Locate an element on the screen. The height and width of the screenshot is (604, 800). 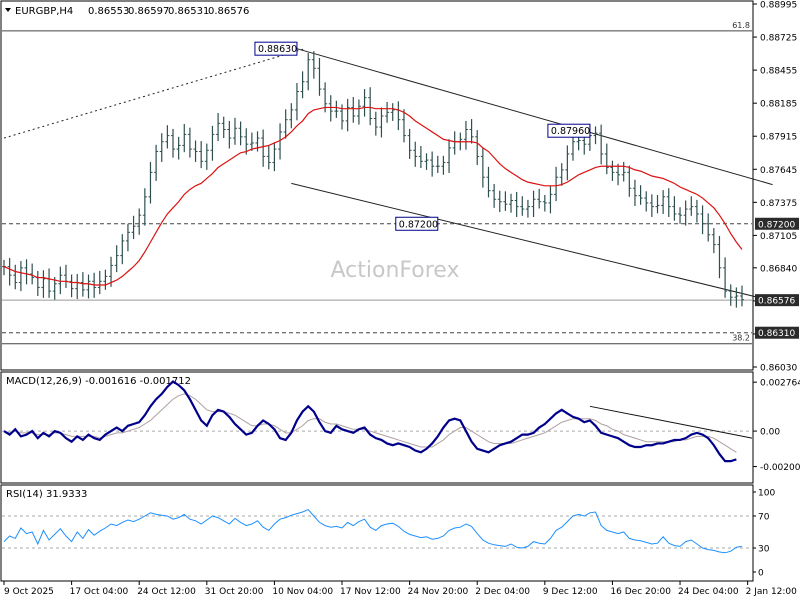
ohlc-low: 0.86531 is located at coordinates (188, 11).